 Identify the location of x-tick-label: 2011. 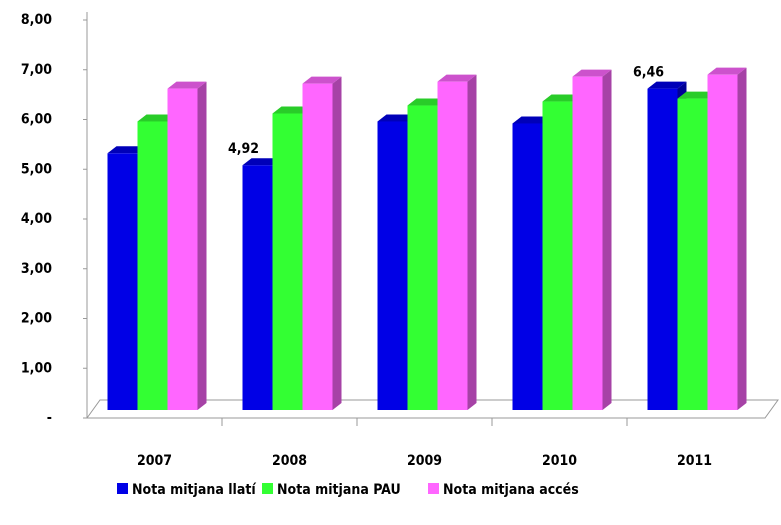
(694, 461).